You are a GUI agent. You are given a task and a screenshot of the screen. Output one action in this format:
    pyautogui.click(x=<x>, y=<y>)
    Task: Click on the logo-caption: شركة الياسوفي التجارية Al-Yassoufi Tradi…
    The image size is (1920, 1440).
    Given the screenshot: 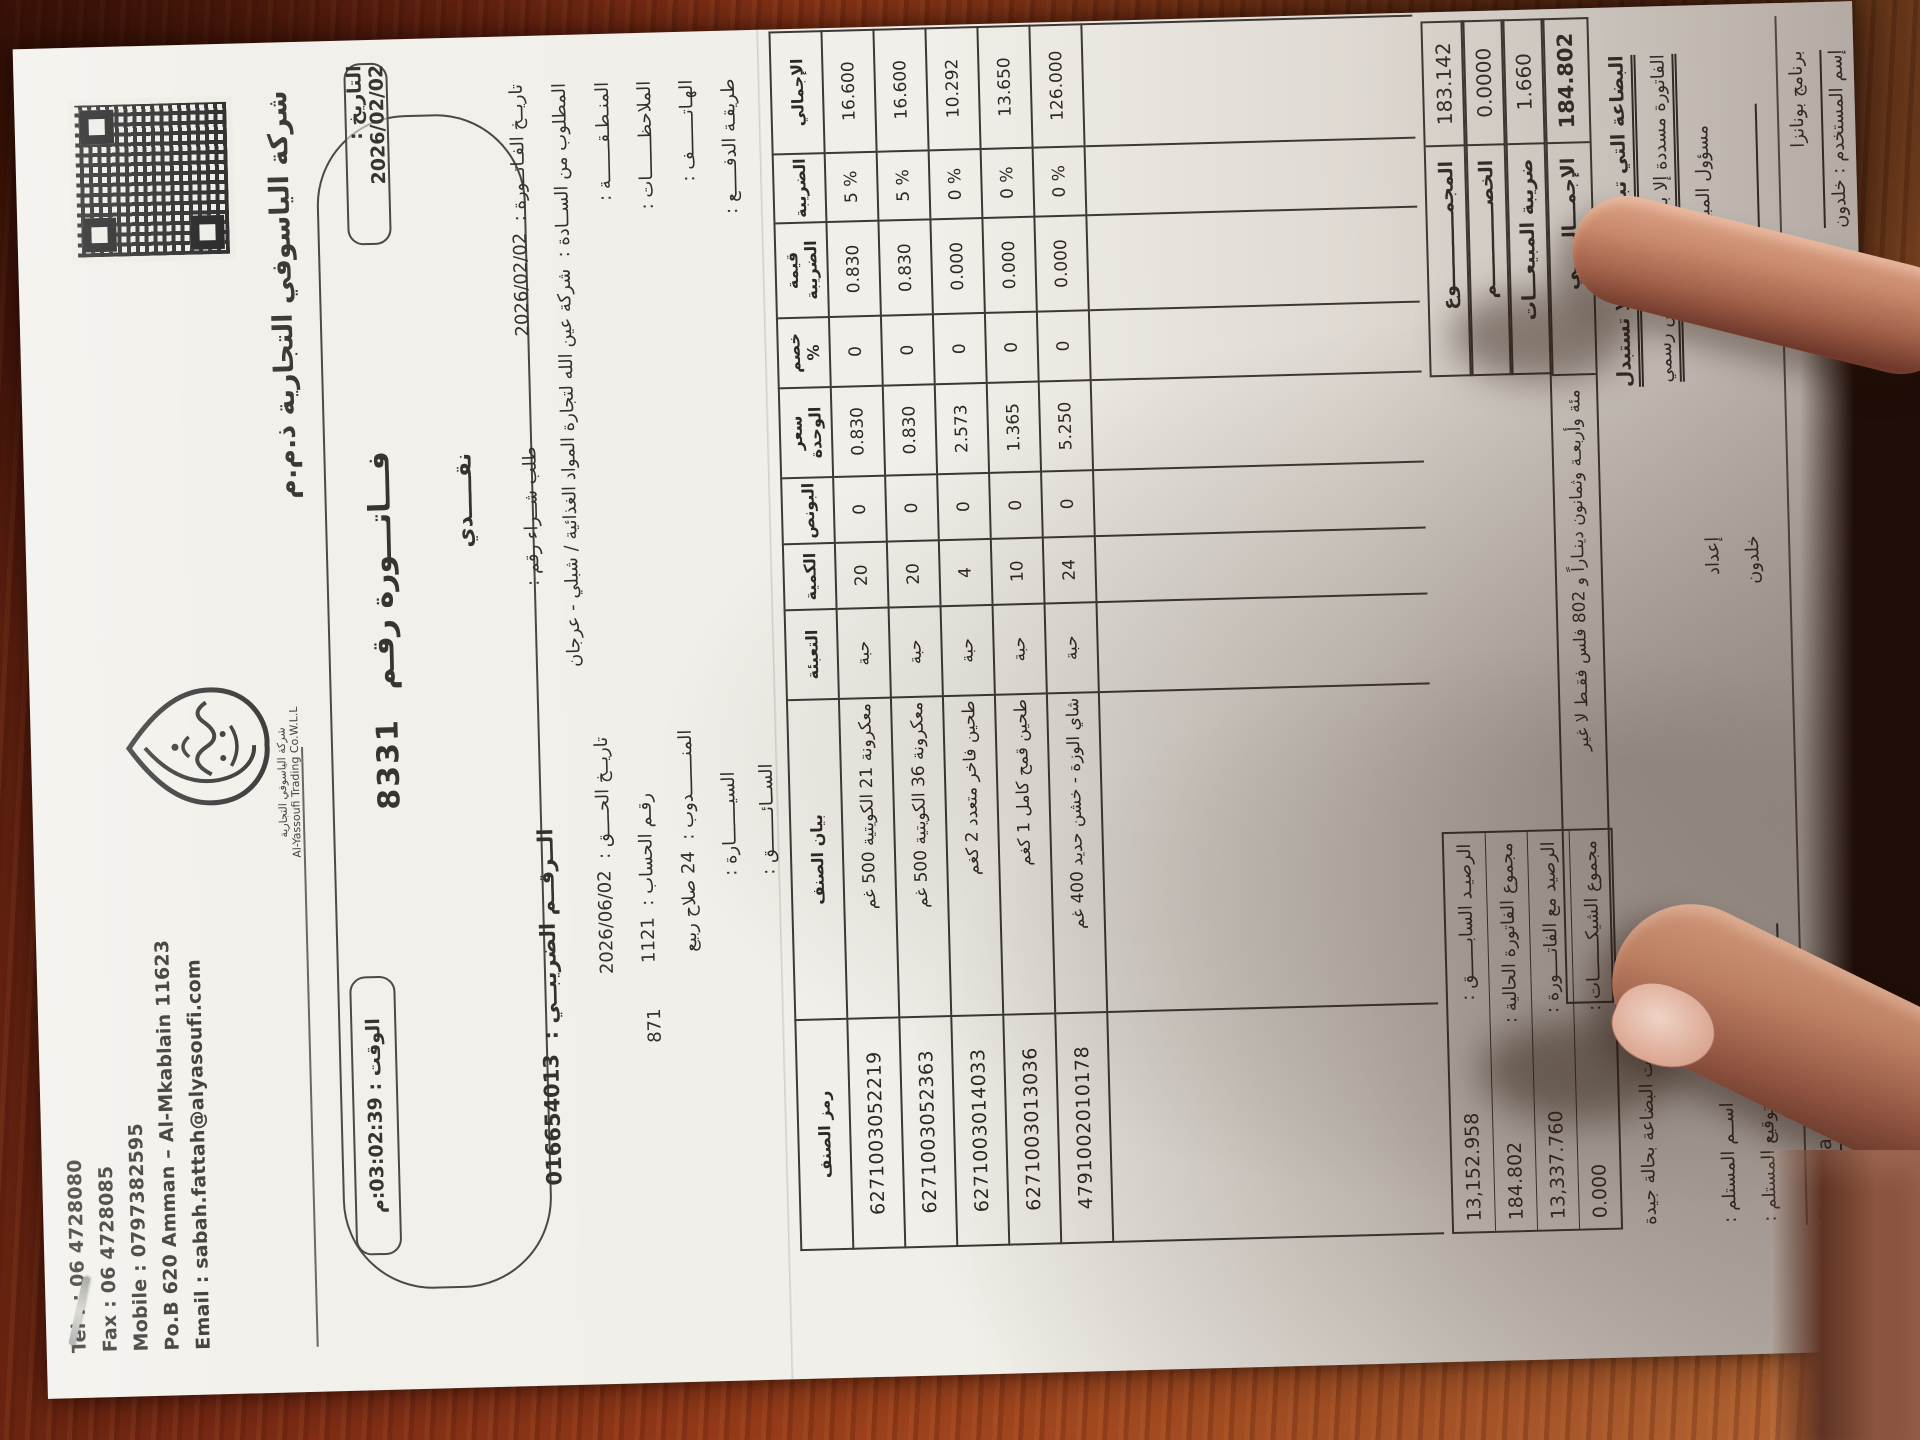 What is the action you would take?
    pyautogui.click(x=288, y=782)
    